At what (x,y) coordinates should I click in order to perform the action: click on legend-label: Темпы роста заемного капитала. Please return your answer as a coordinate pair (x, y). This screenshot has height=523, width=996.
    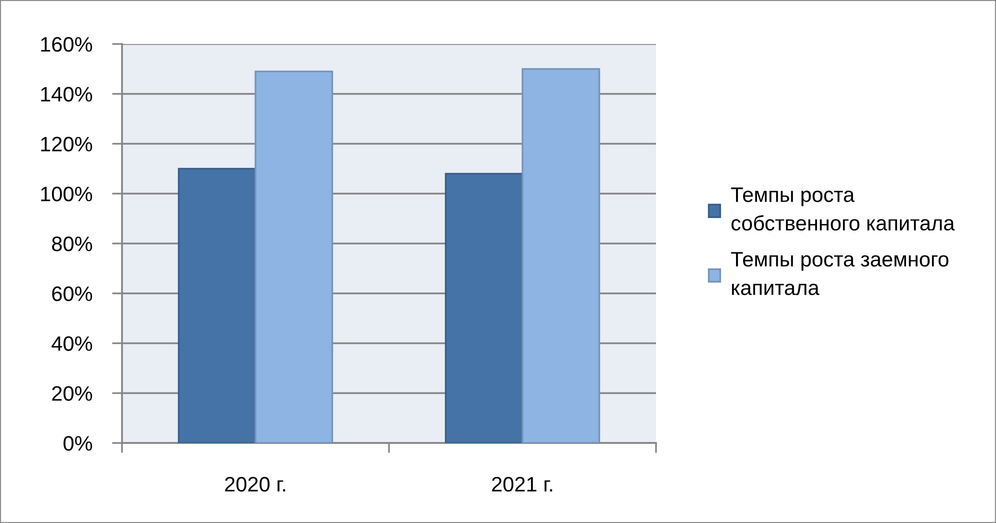
    Looking at the image, I should click on (839, 274).